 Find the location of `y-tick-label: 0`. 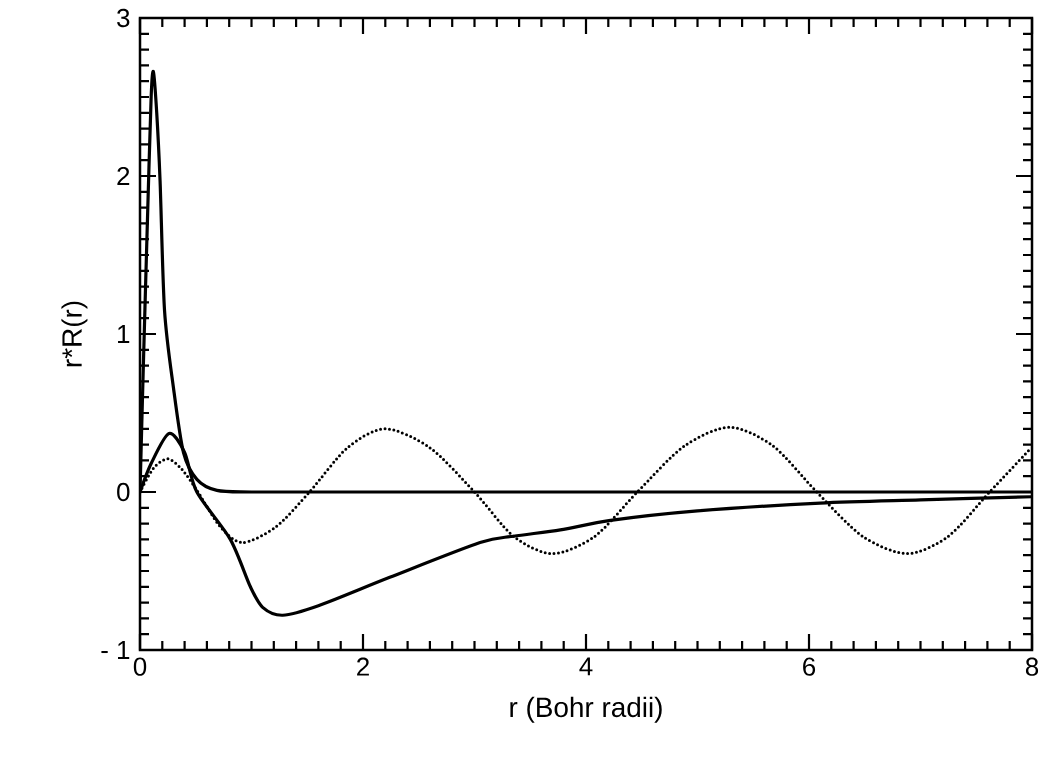

y-tick-label: 0 is located at coordinates (123, 492).